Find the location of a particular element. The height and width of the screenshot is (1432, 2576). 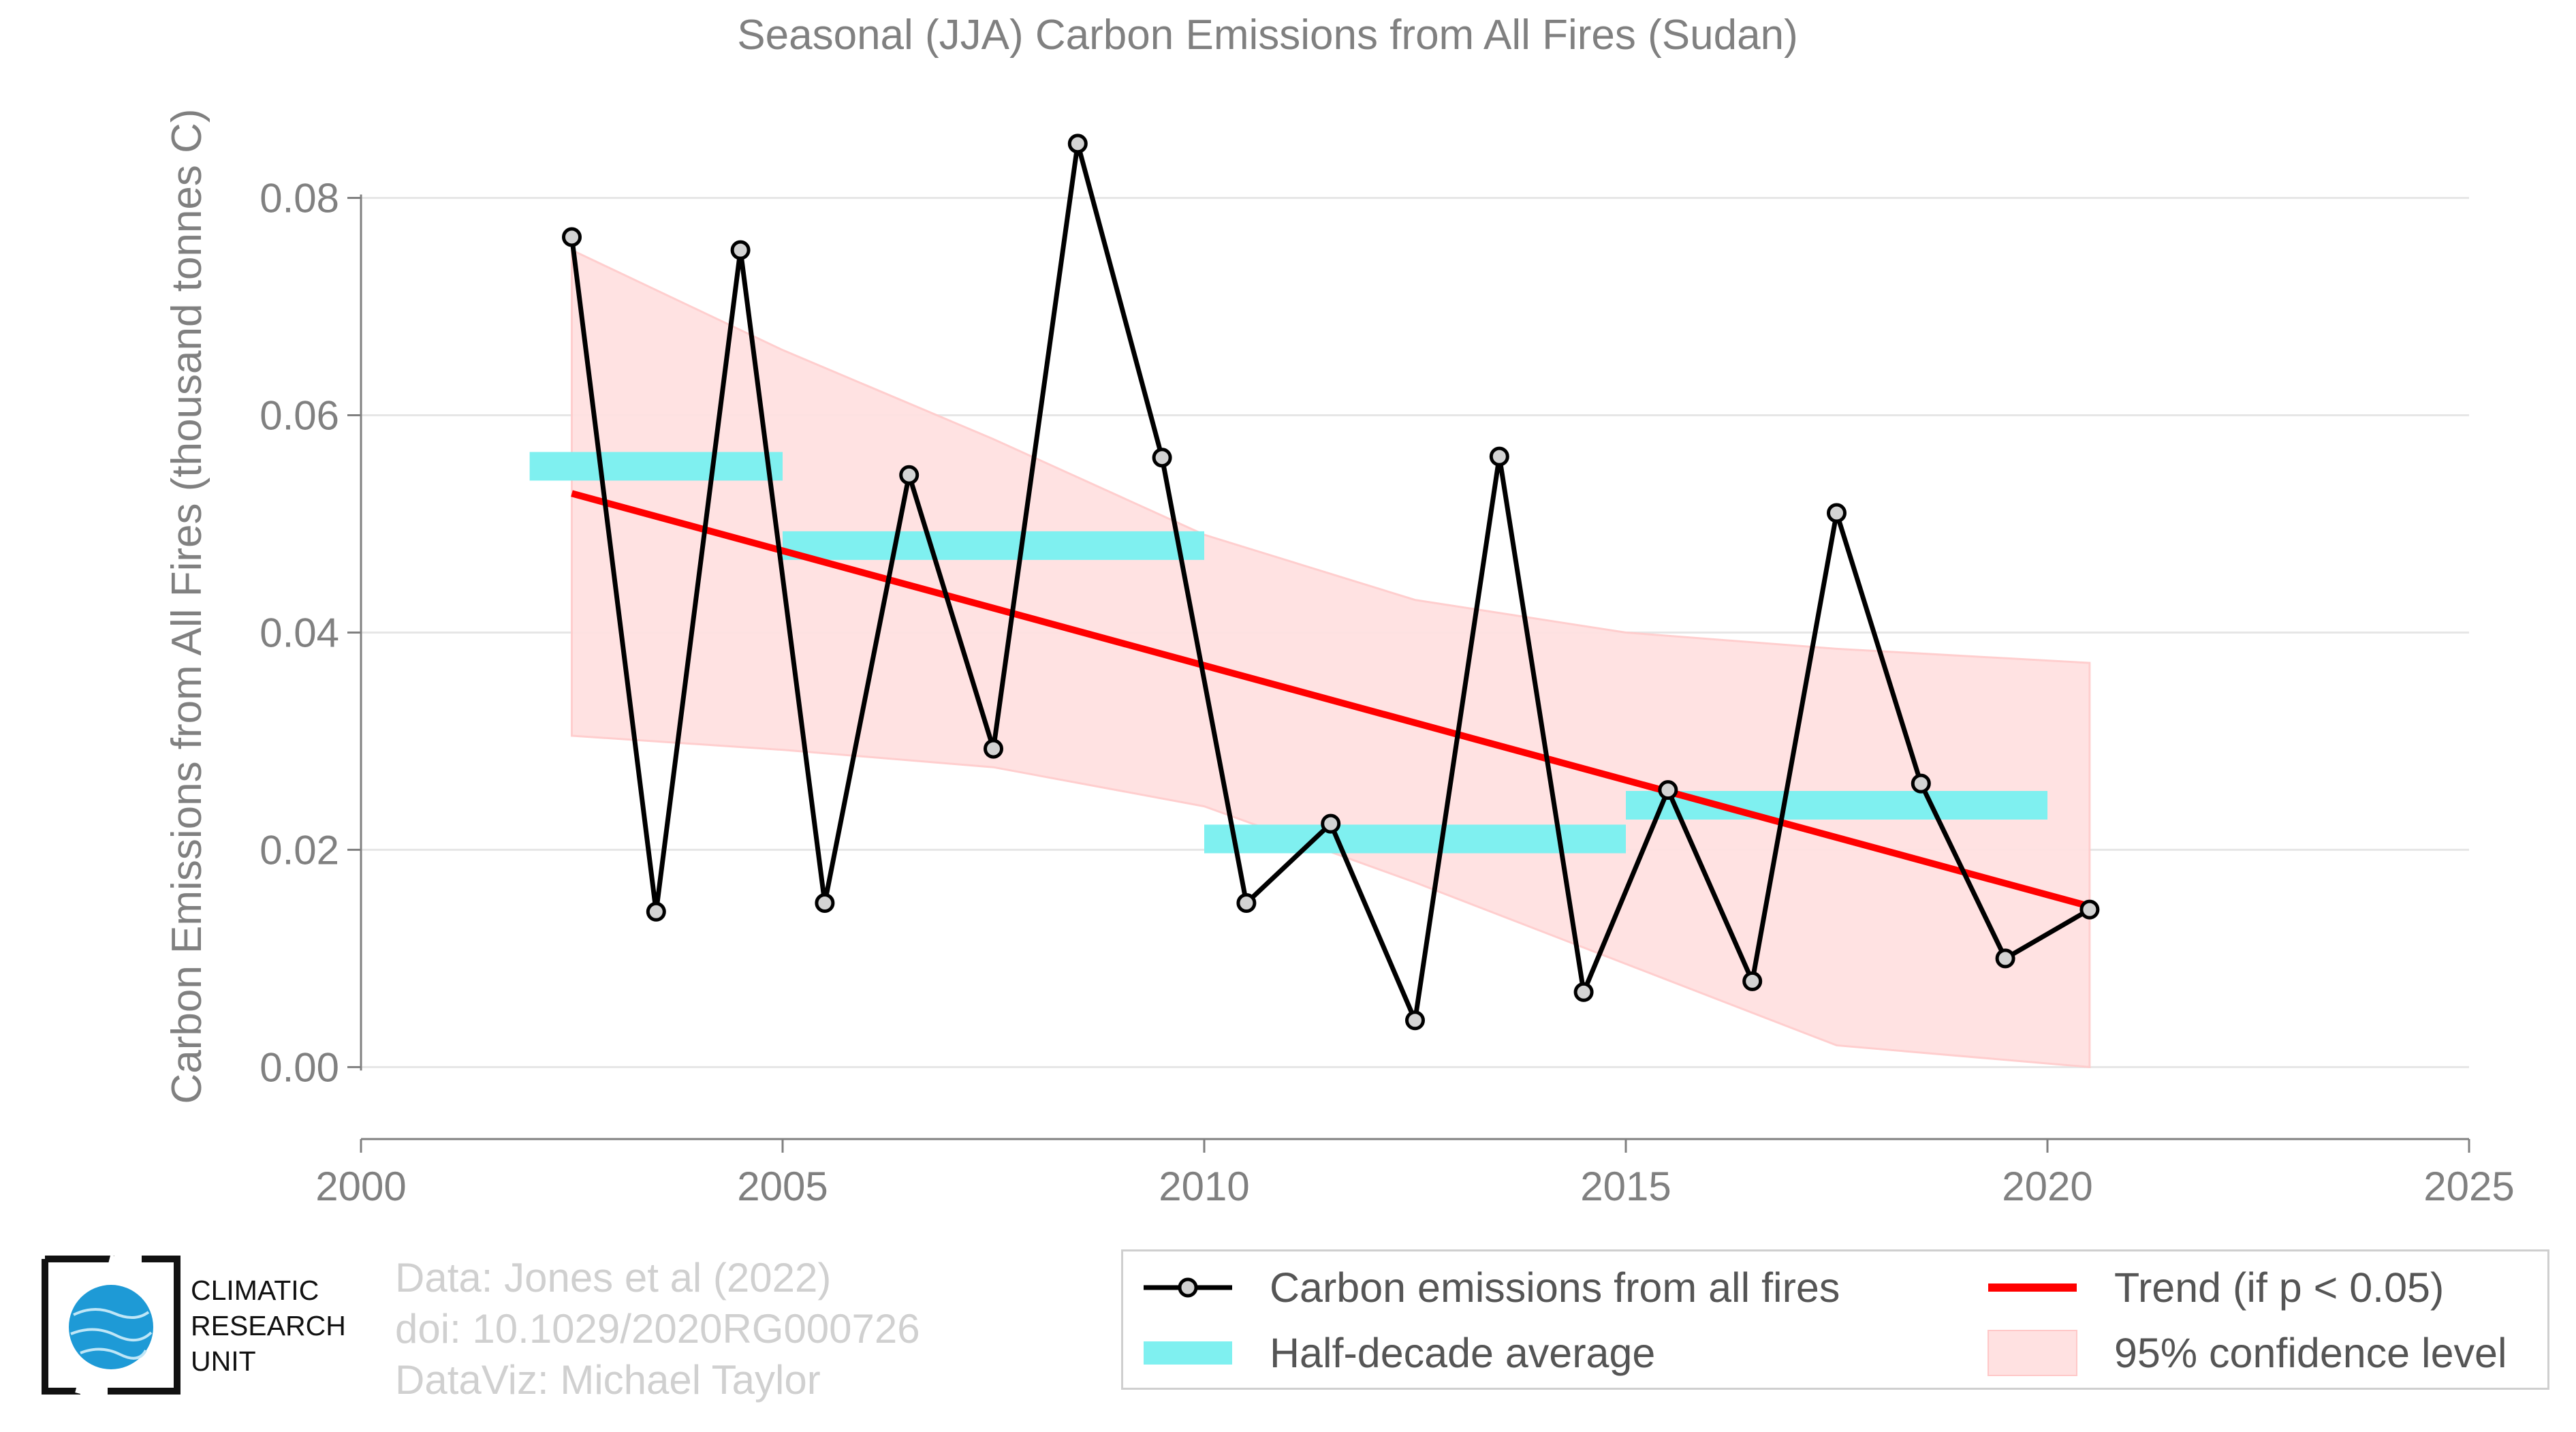

y-tick-label: 0.00 is located at coordinates (299, 1067).